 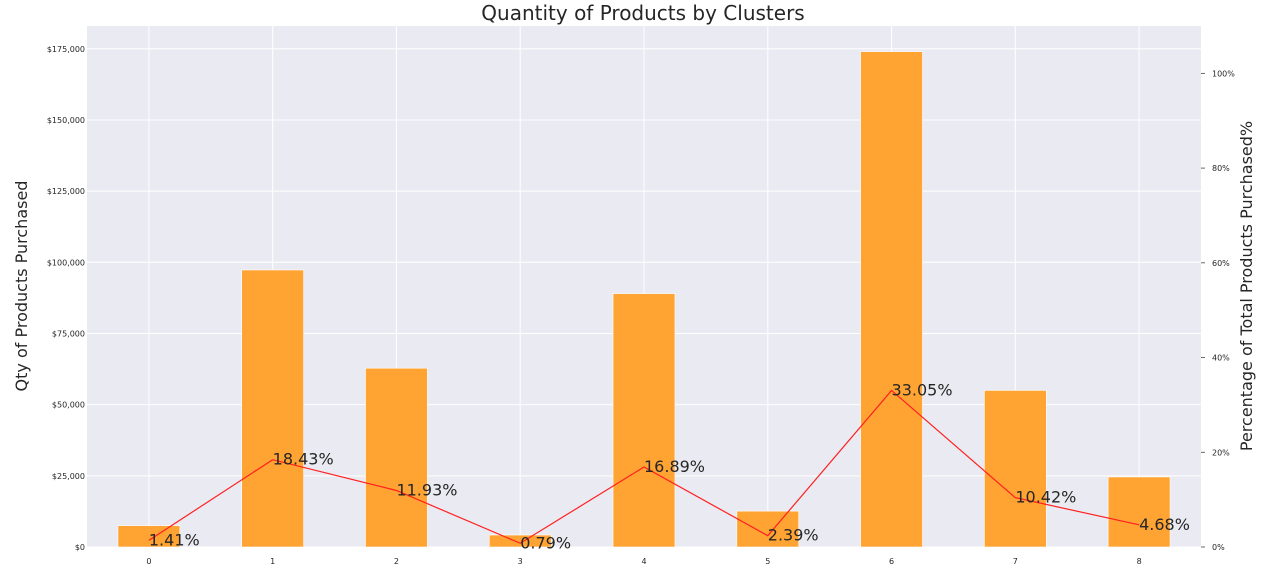 What do you see at coordinates (793, 535) in the screenshot?
I see `data-label: 2.39%` at bounding box center [793, 535].